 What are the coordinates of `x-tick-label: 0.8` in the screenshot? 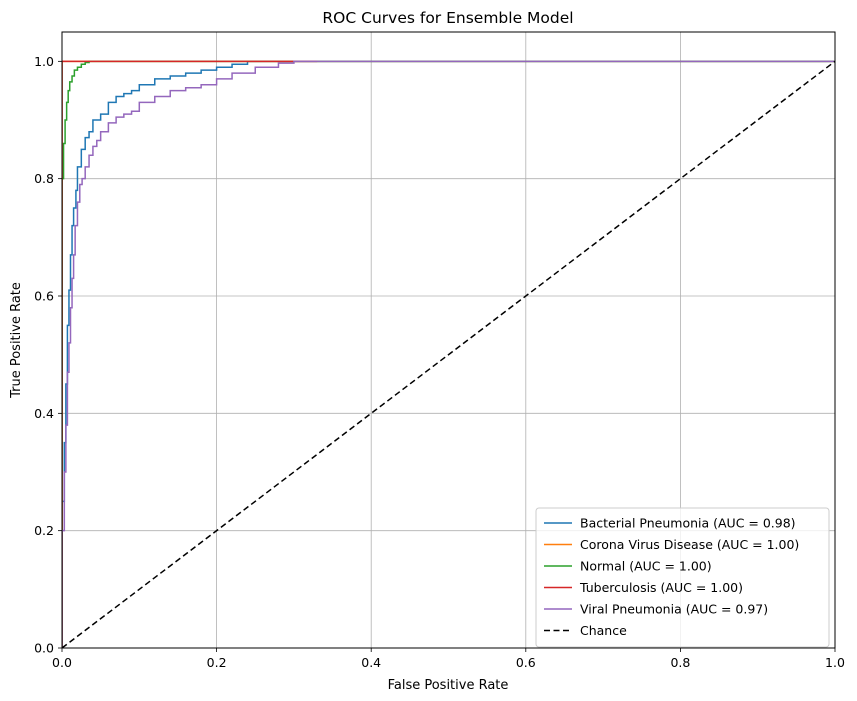 It's located at (680, 662).